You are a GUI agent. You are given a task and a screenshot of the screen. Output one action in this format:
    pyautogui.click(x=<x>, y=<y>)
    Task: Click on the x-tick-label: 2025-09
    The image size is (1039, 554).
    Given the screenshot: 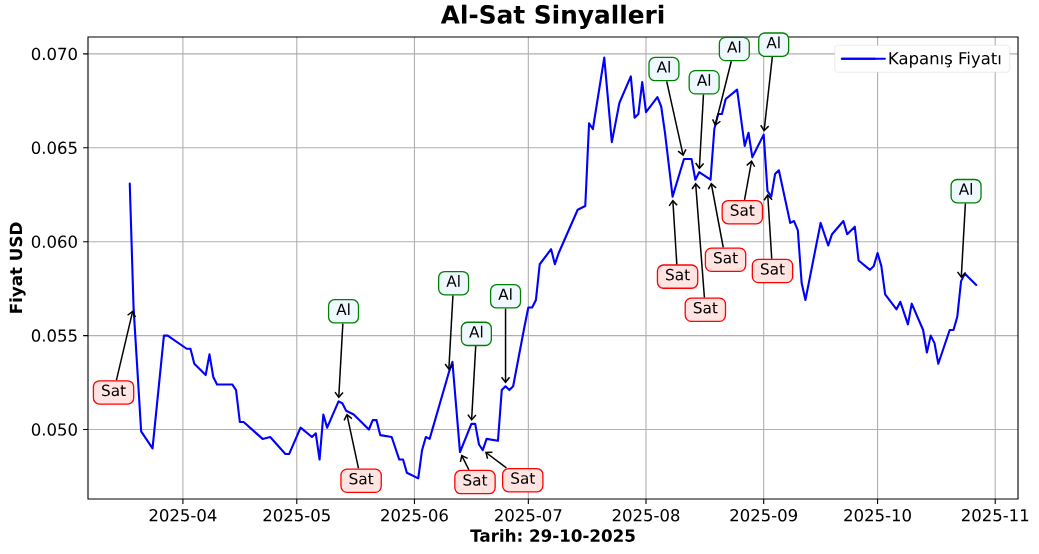 What is the action you would take?
    pyautogui.click(x=763, y=515)
    